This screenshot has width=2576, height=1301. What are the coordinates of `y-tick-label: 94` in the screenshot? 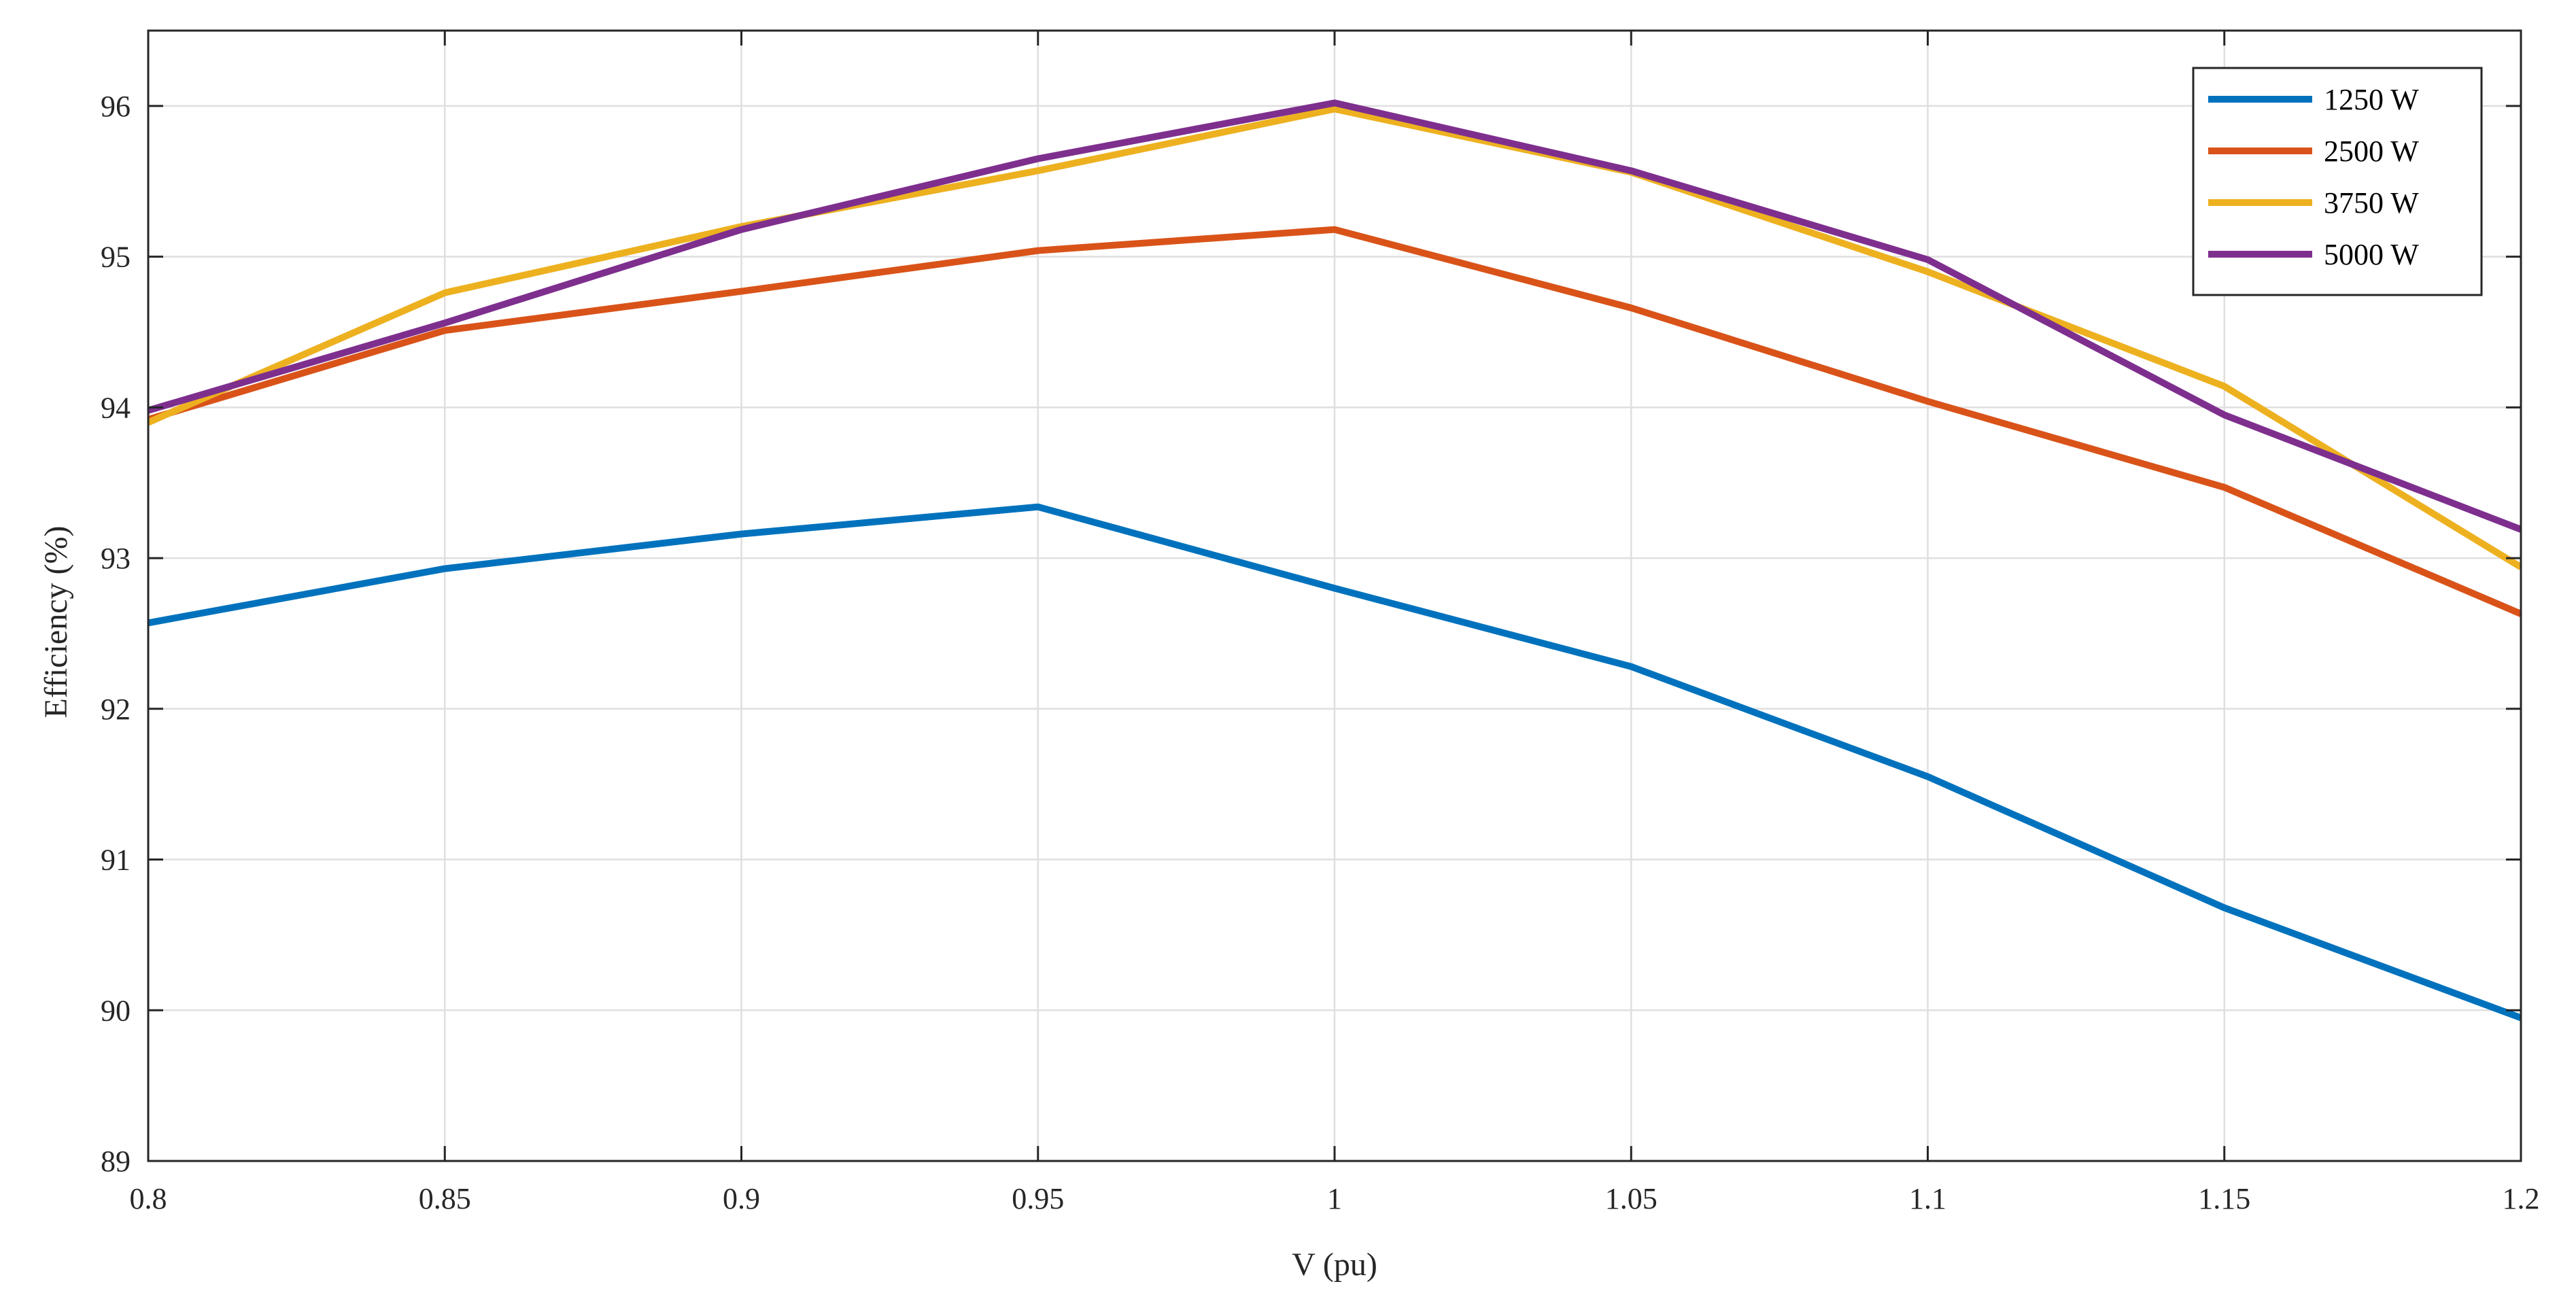 It's located at (116, 407).